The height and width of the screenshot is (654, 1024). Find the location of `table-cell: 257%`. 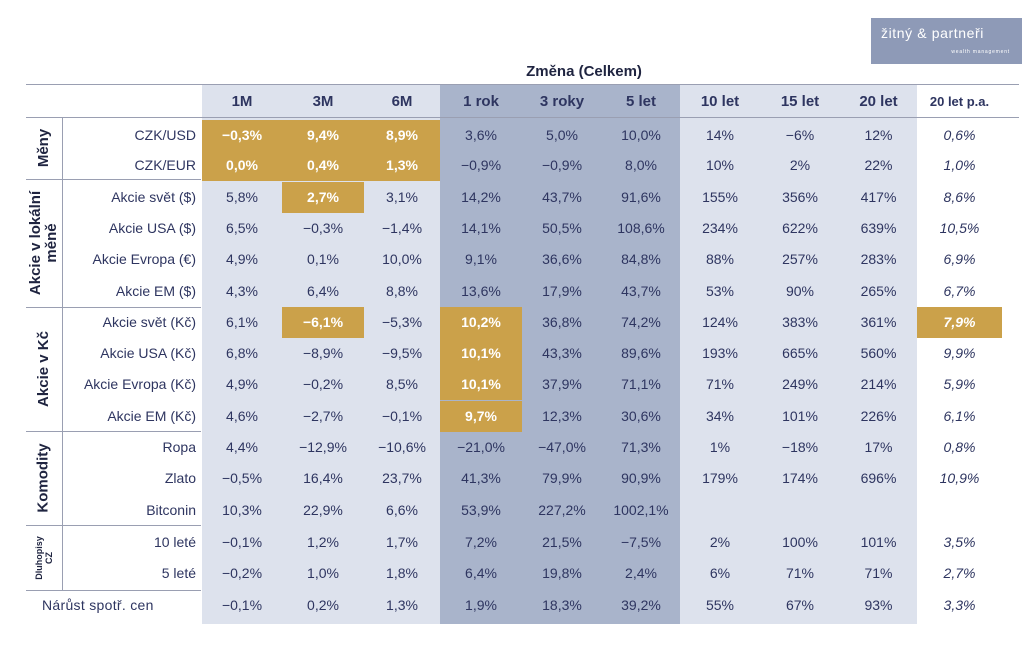

table-cell: 257% is located at coordinates (800, 259).